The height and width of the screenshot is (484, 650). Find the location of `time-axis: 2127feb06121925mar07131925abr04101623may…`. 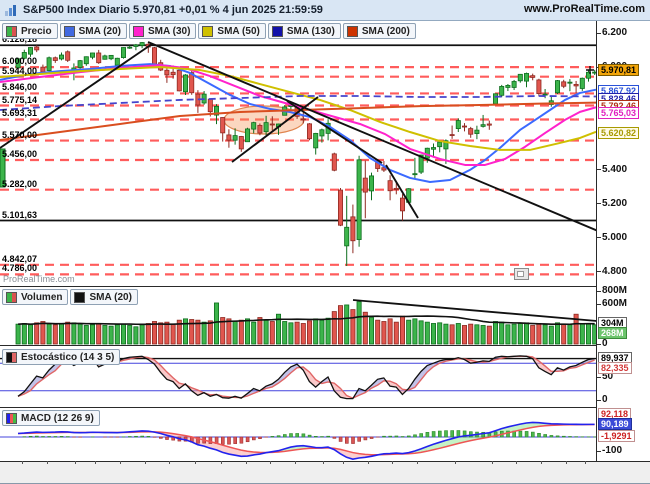

time-axis: 2127feb06121925mar07131925abr04101623may… is located at coordinates (325, 472).